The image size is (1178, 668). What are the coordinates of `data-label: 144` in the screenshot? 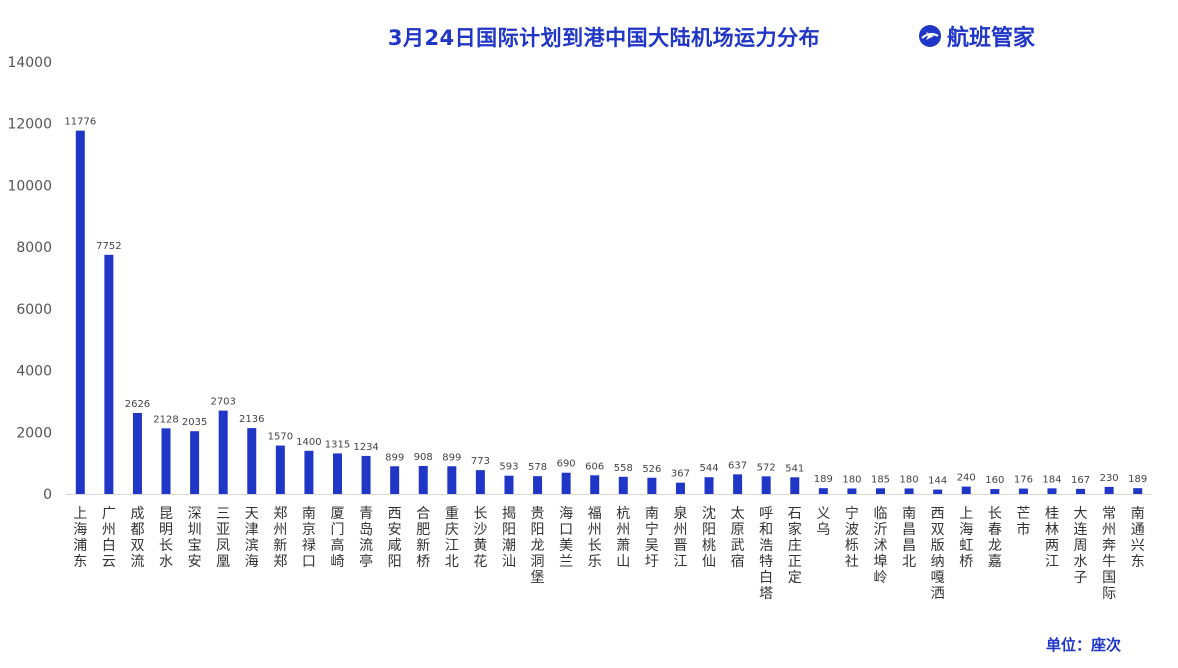 It's located at (937, 481).